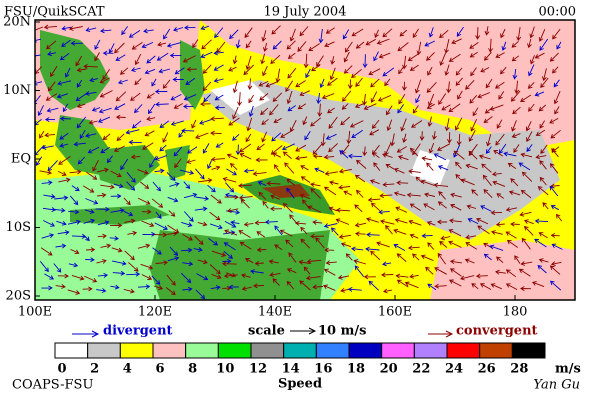  What do you see at coordinates (54, 12) in the screenshot?
I see `header-left: FSU/QuikSCAT` at bounding box center [54, 12].